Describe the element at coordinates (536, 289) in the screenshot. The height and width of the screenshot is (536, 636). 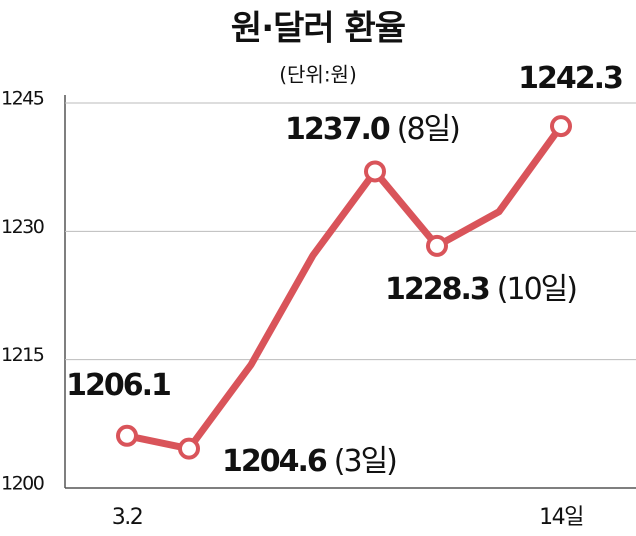
I see `data-label-note: (10일)` at that location.